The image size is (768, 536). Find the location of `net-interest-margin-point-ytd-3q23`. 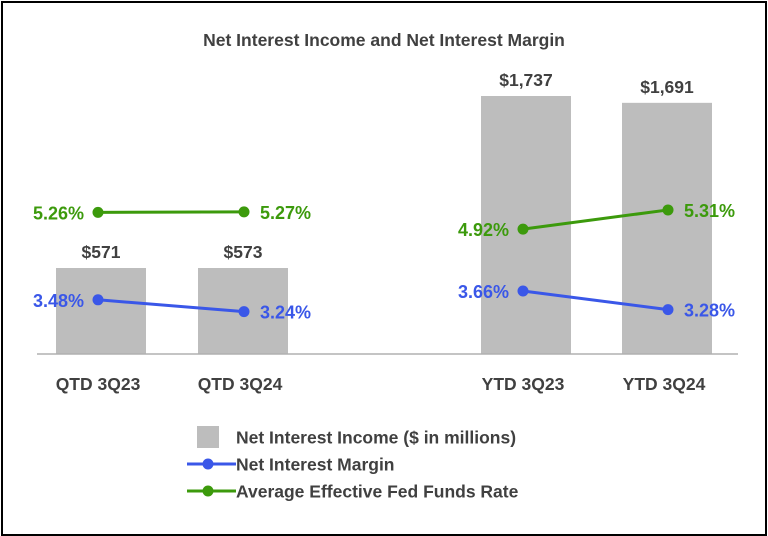

net-interest-margin-point-ytd-3q23 is located at coordinates (523, 291).